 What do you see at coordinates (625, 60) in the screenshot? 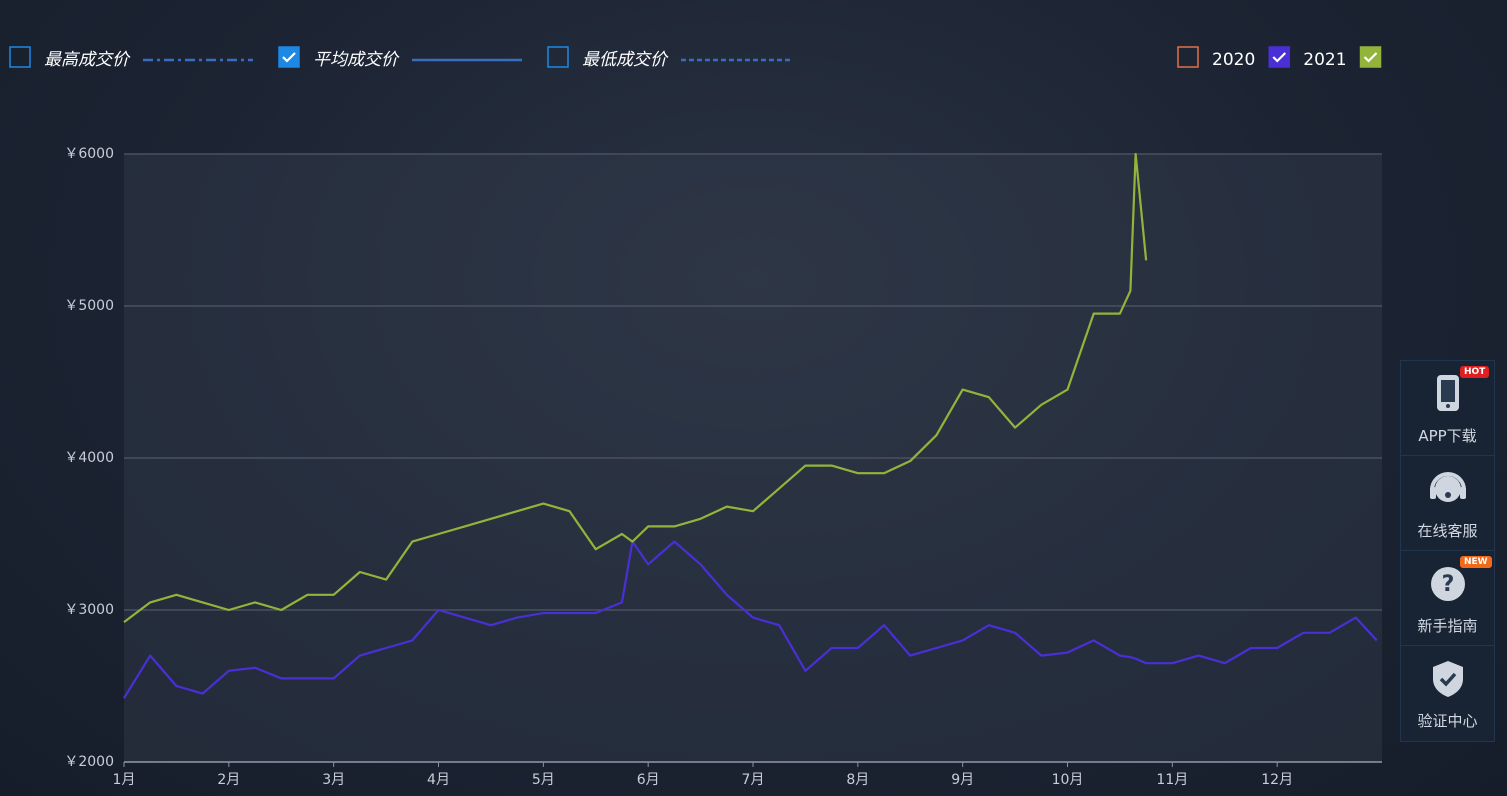
I see `legend-label: 最低成交价` at bounding box center [625, 60].